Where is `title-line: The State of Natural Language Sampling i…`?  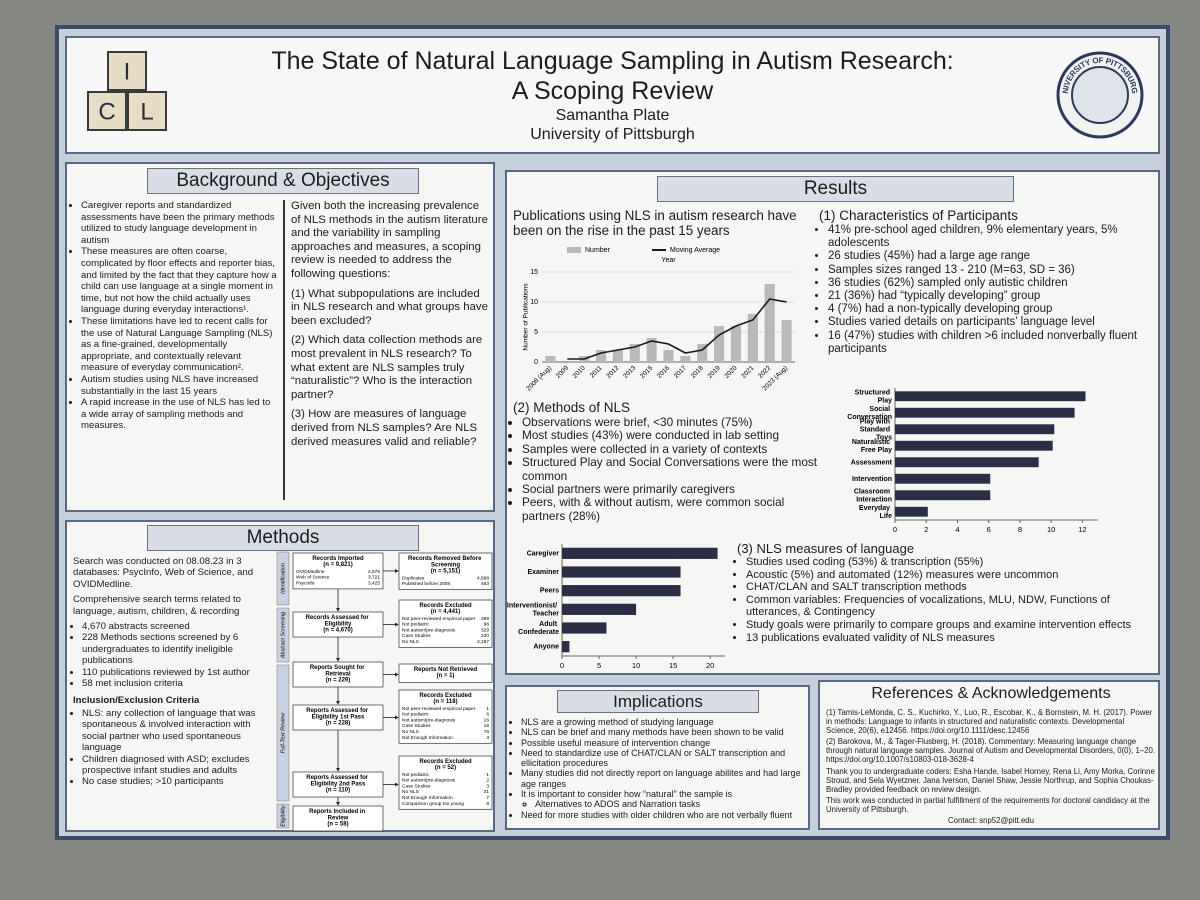
title-line: The State of Natural Language Sampling i… is located at coordinates (612, 61).